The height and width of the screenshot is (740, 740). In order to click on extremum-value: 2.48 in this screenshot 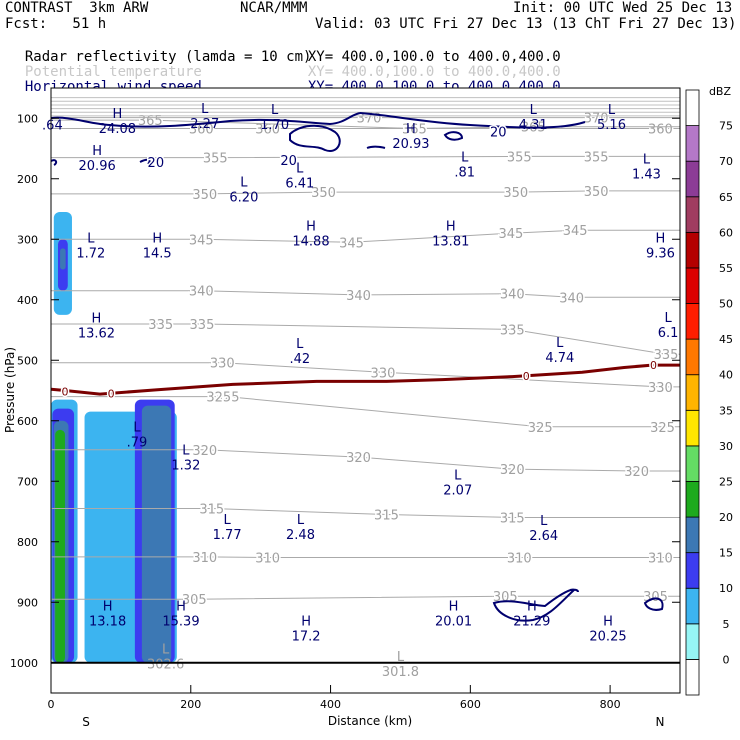, I will do `click(300, 535)`.